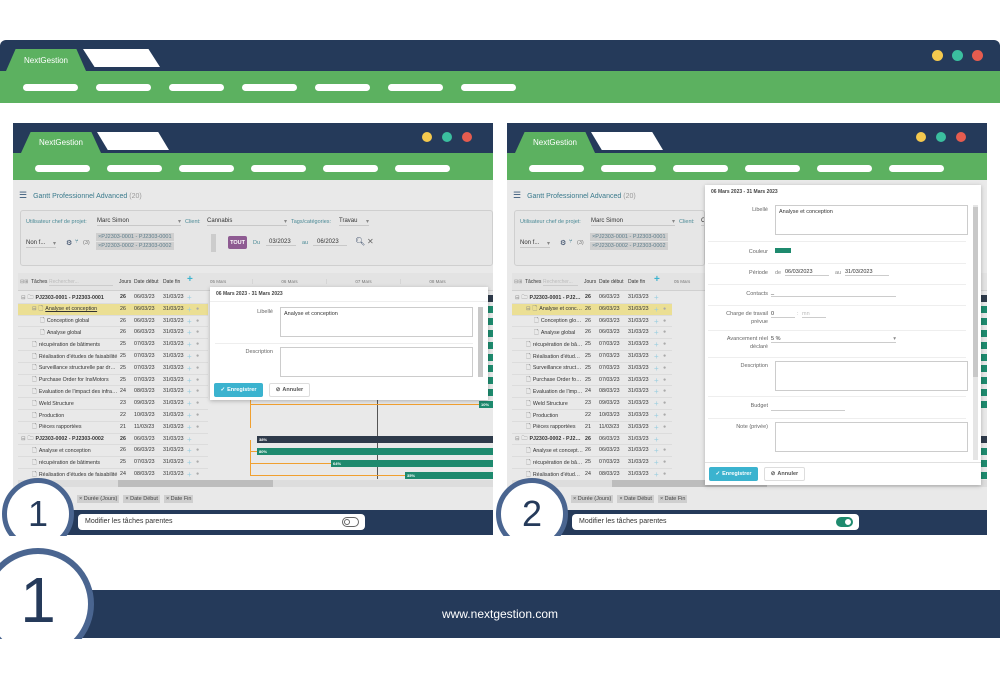 The width and height of the screenshot is (1000, 679). I want to click on scrollbar-thumb, so click(195, 483).